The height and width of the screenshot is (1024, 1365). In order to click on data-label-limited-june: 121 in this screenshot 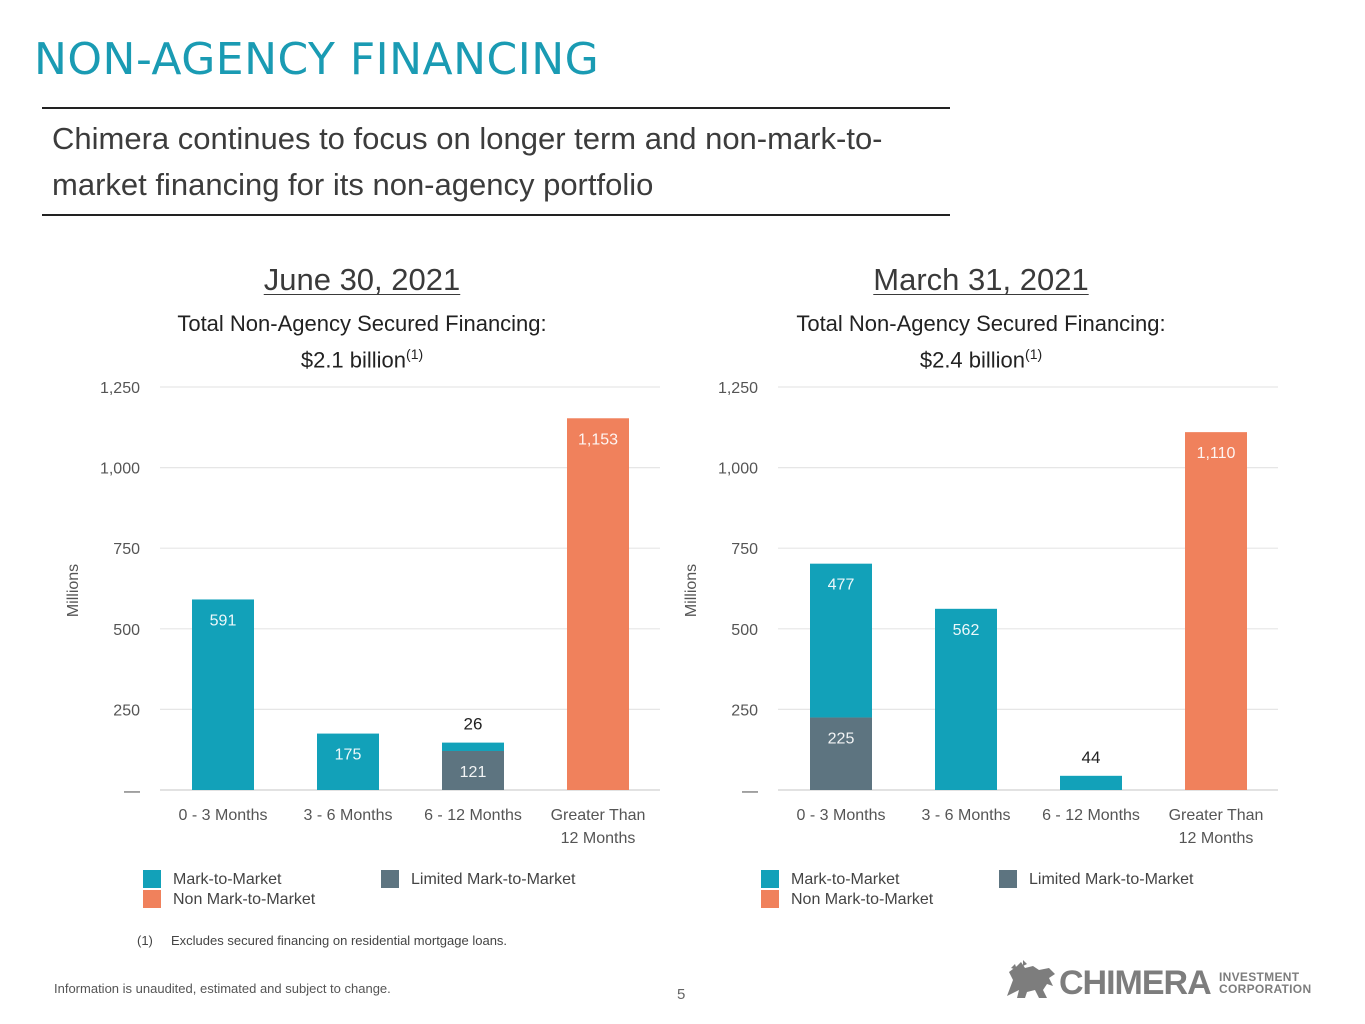, I will do `click(473, 772)`.